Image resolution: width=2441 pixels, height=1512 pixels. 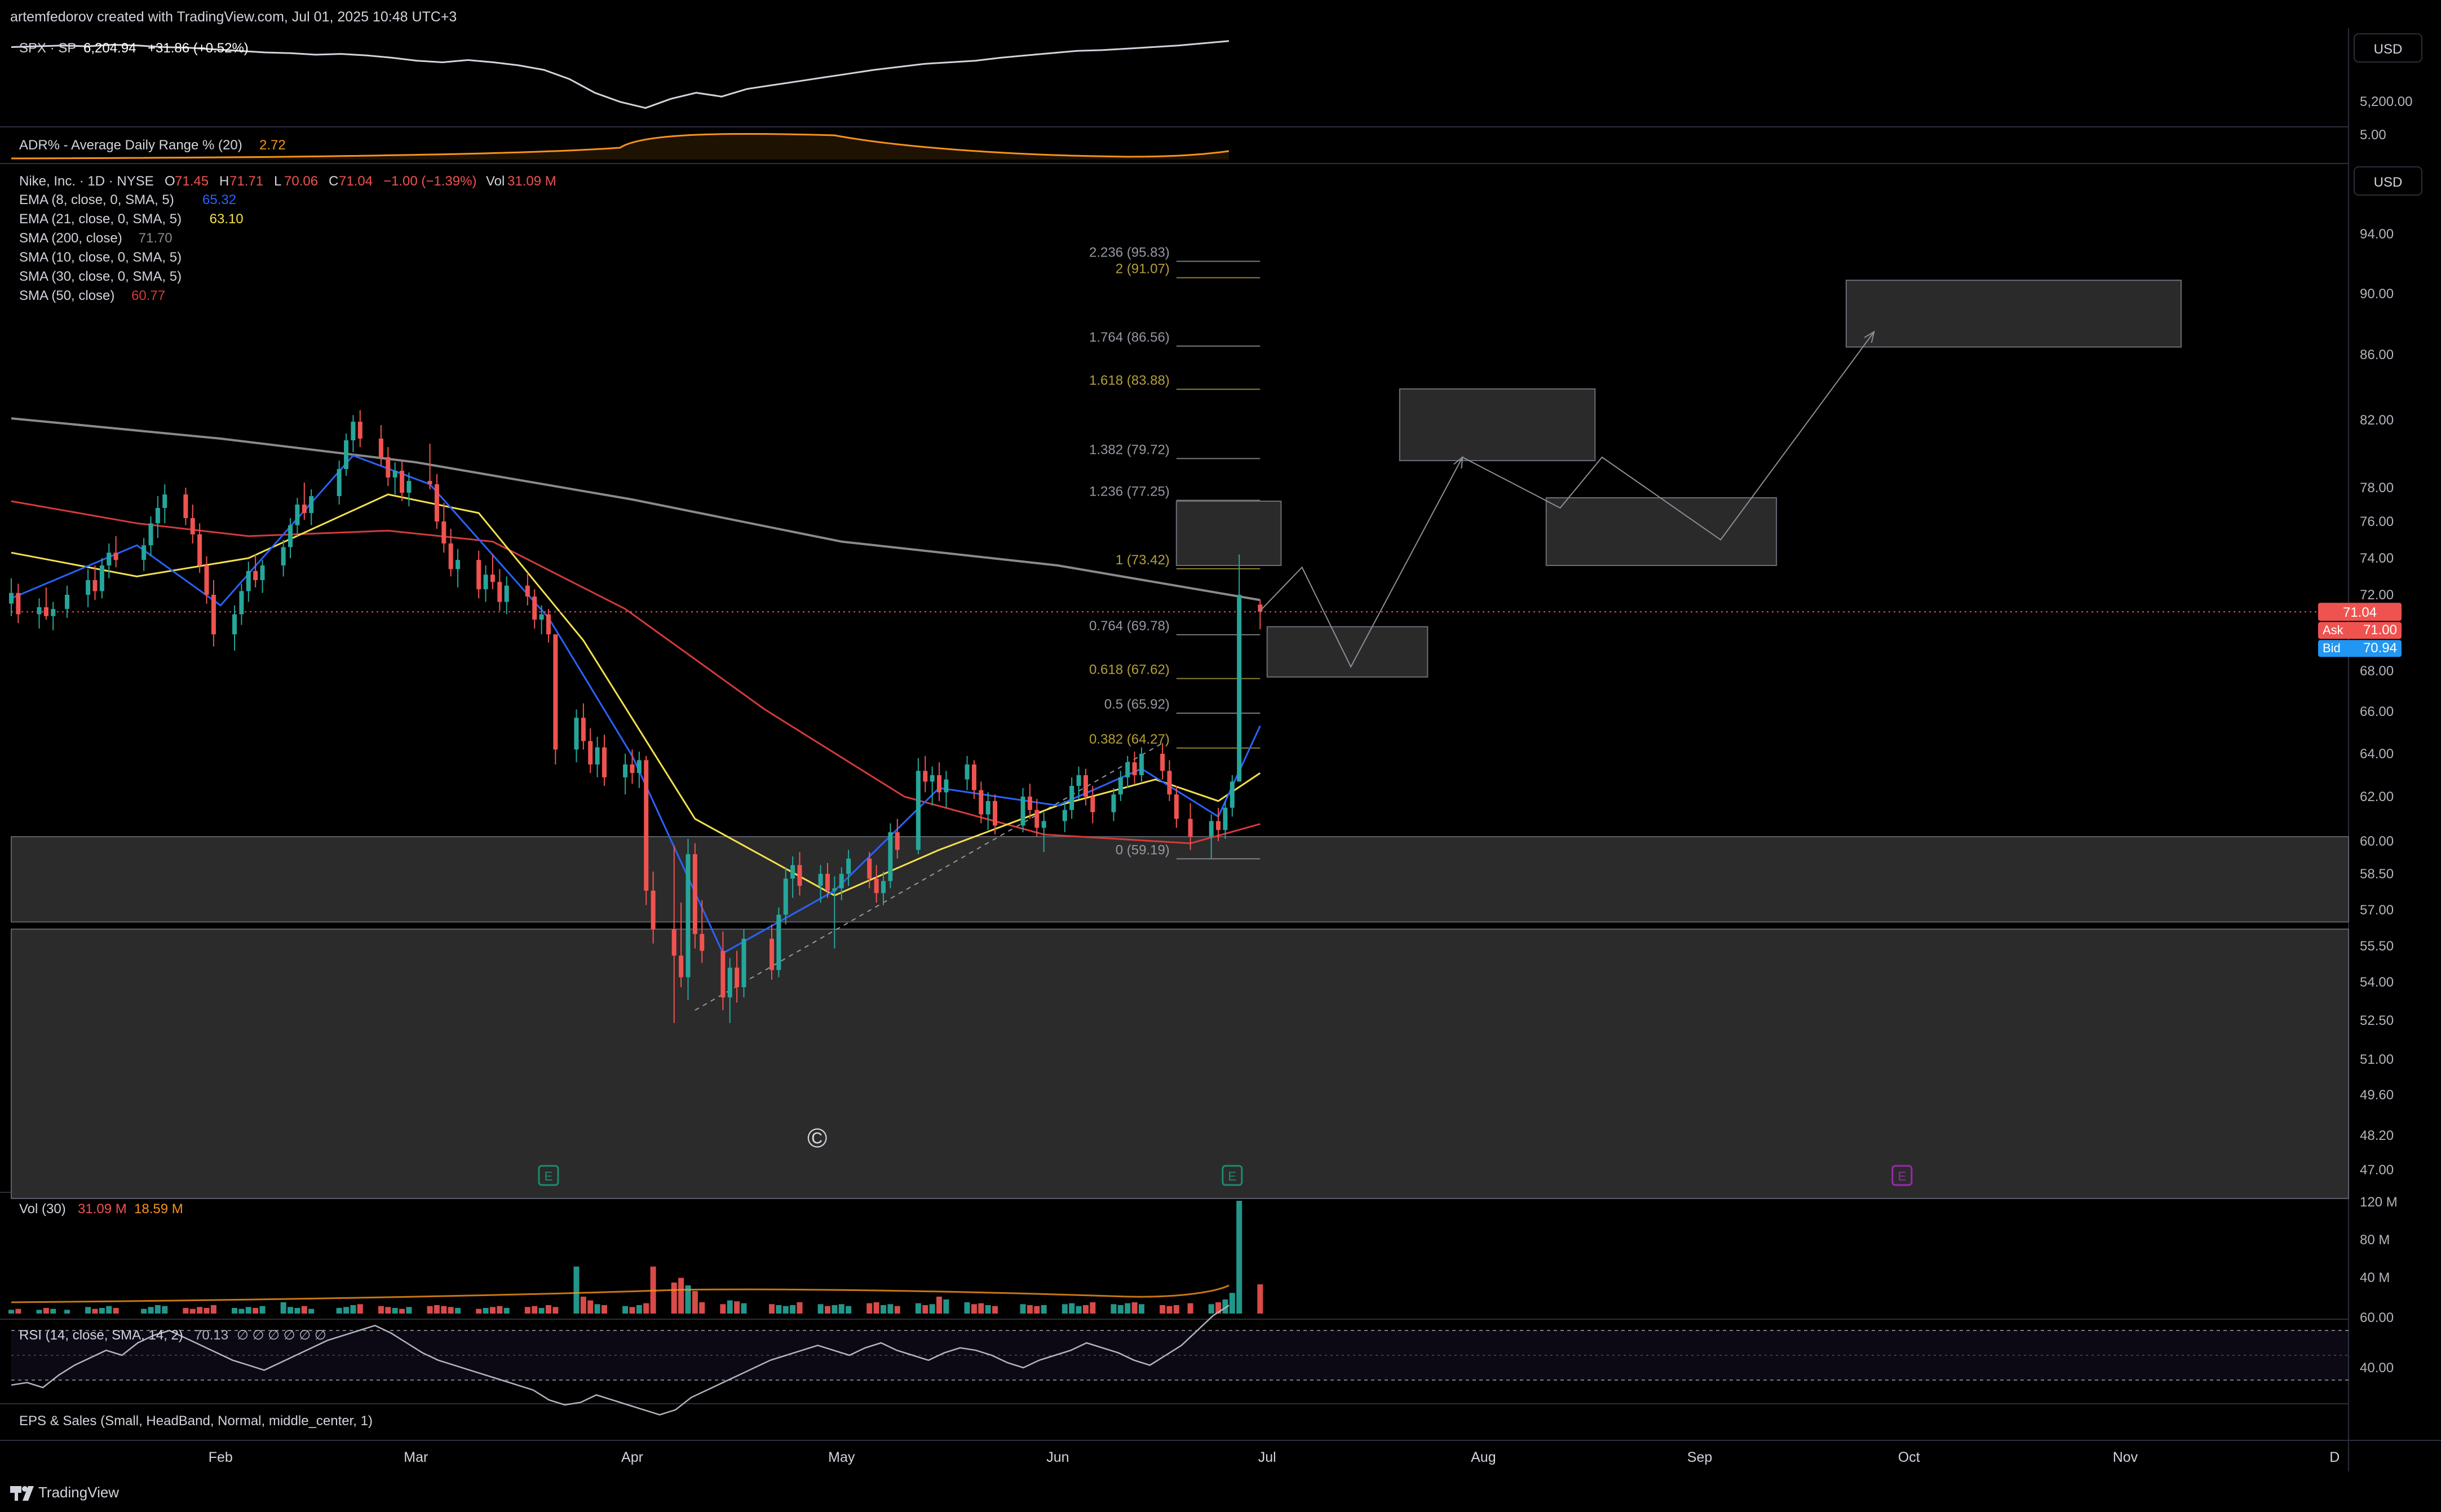 What do you see at coordinates (2377, 1368) in the screenshot?
I see `rsi-axis-40: 40.00` at bounding box center [2377, 1368].